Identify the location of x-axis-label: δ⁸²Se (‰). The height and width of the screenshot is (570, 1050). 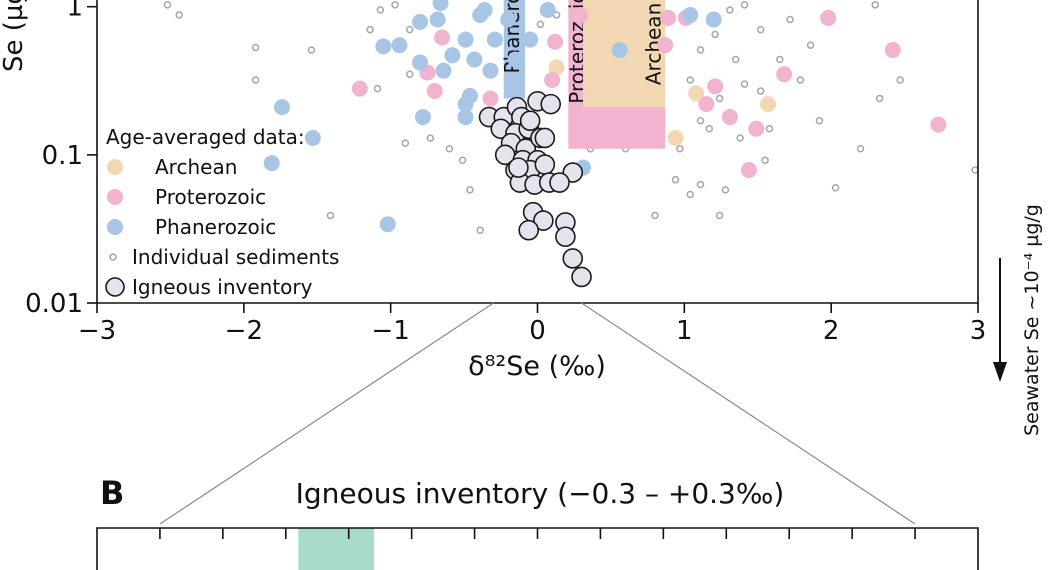
(537, 366).